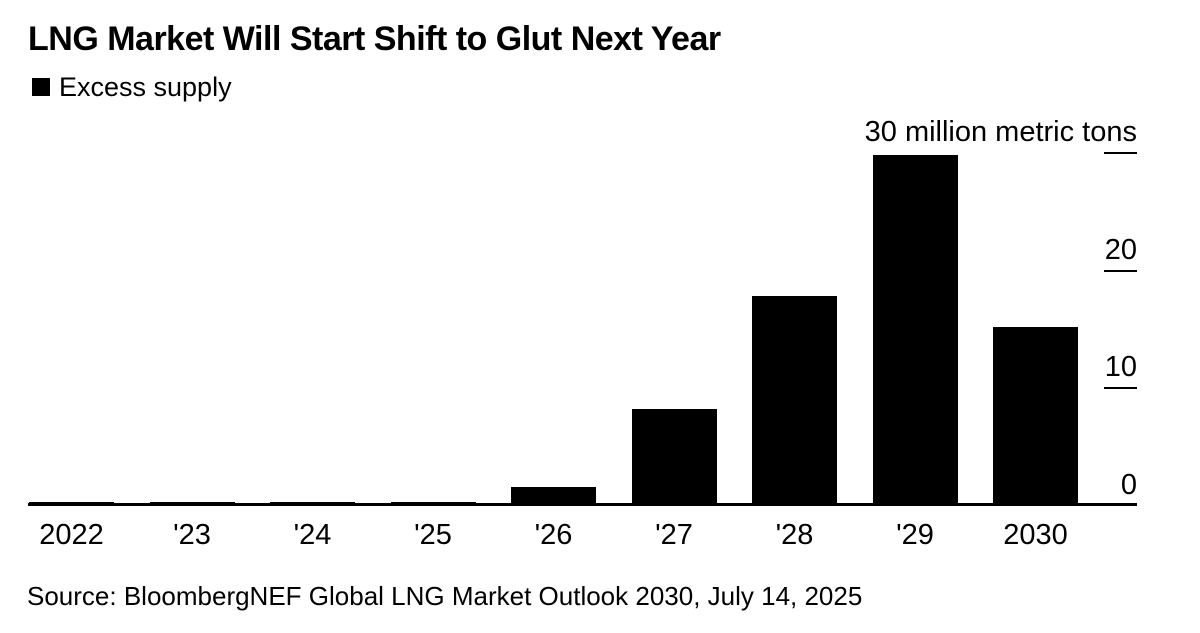 This screenshot has width=1200, height=633. I want to click on y-tick-label: 20, so click(1120, 249).